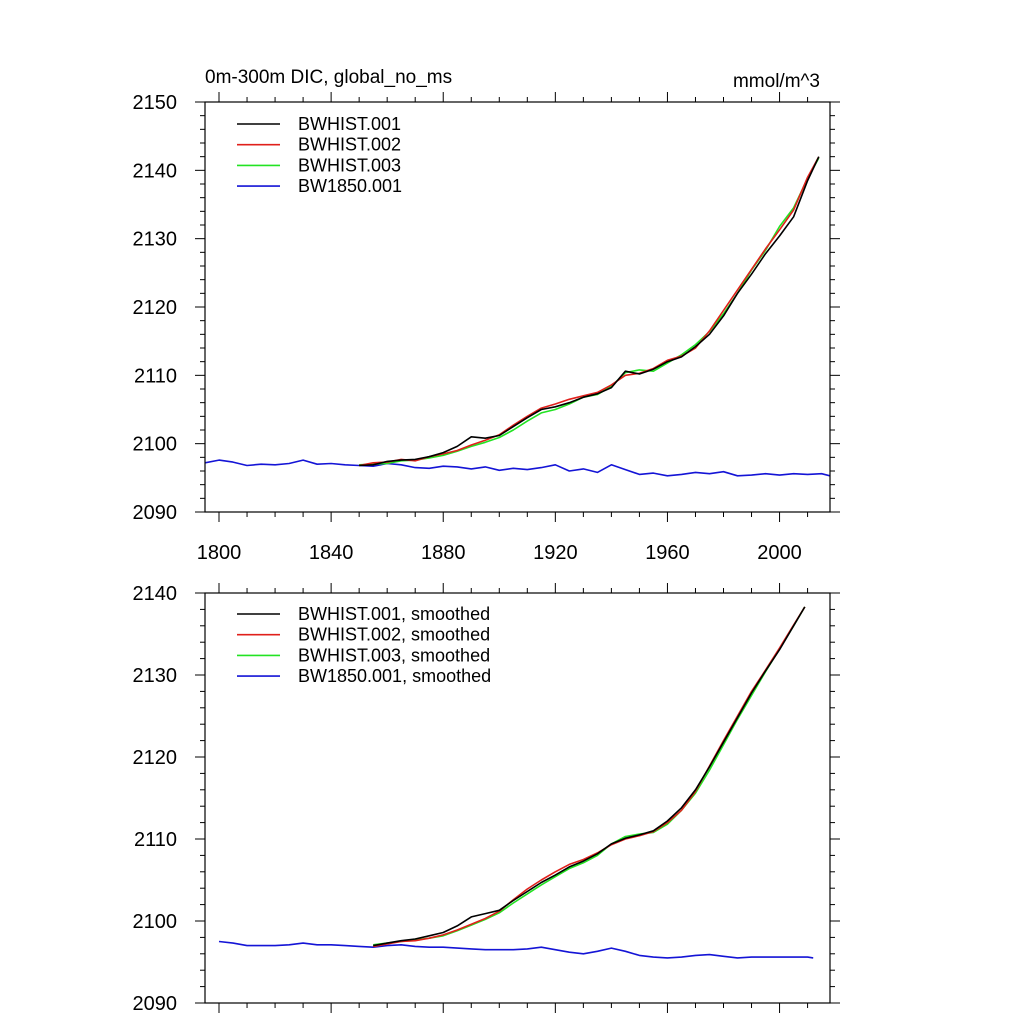 This screenshot has height=1024, width=1024. Describe the element at coordinates (555, 553) in the screenshot. I see `x-tick-label: 1920` at that location.